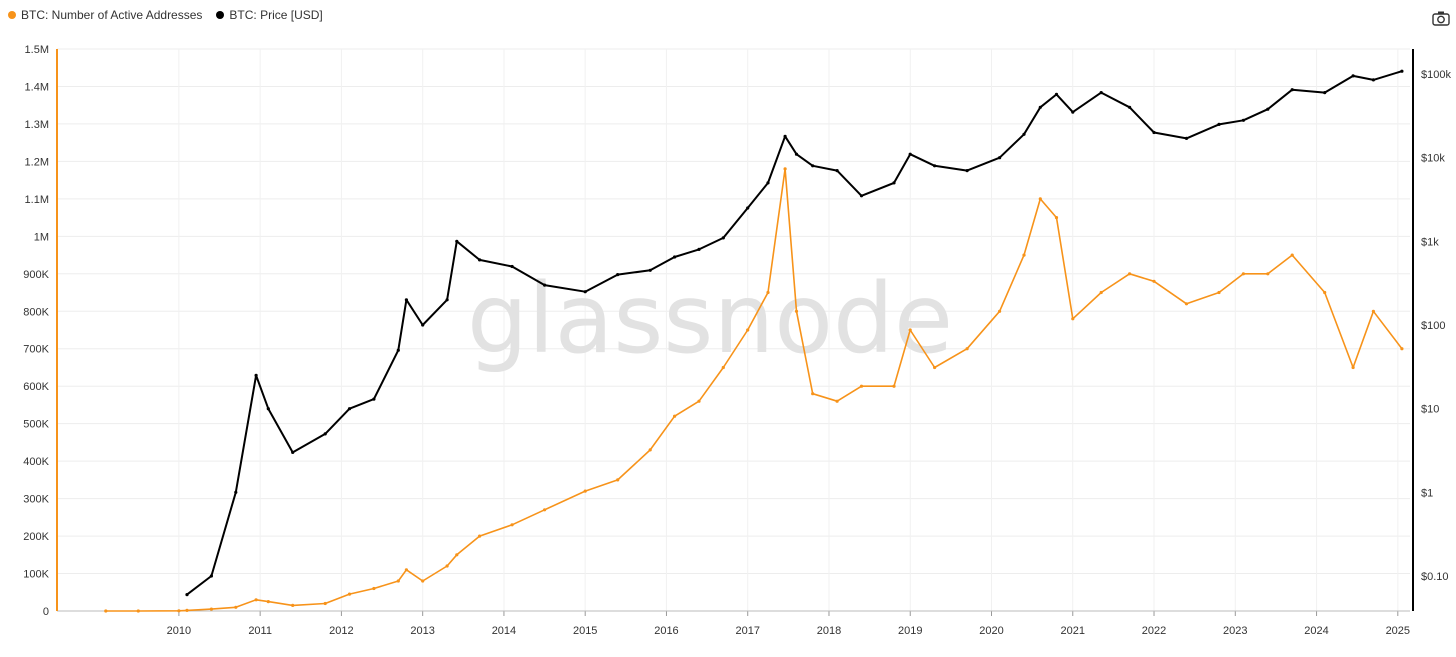  Describe the element at coordinates (269, 15) in the screenshot. I see `legend-item-price: BTC: Price [USD]` at that location.